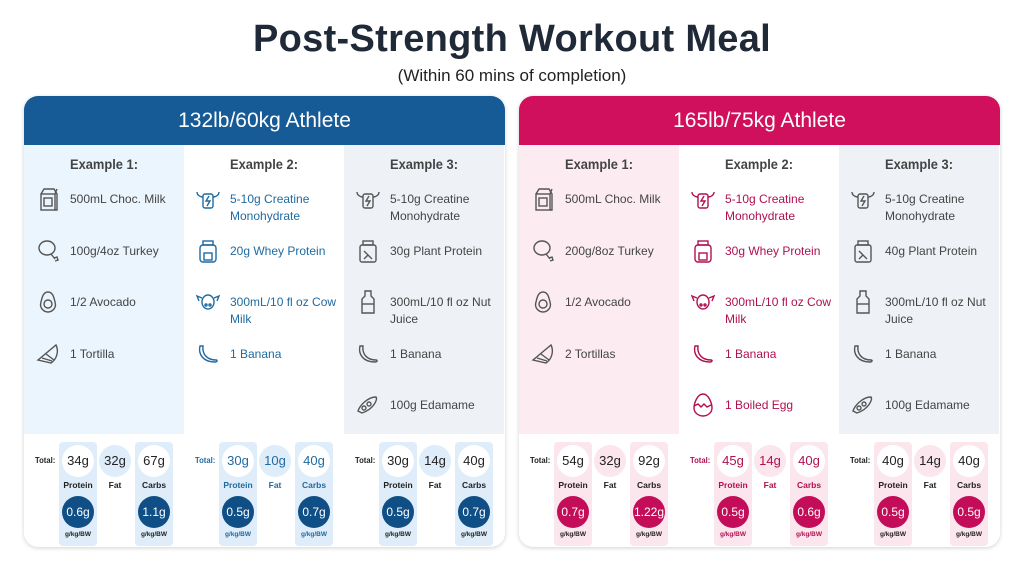 Image resolution: width=1024 pixels, height=576 pixels. Describe the element at coordinates (314, 512) in the screenshot. I see `carbs-per-kg: 0.7g` at that location.